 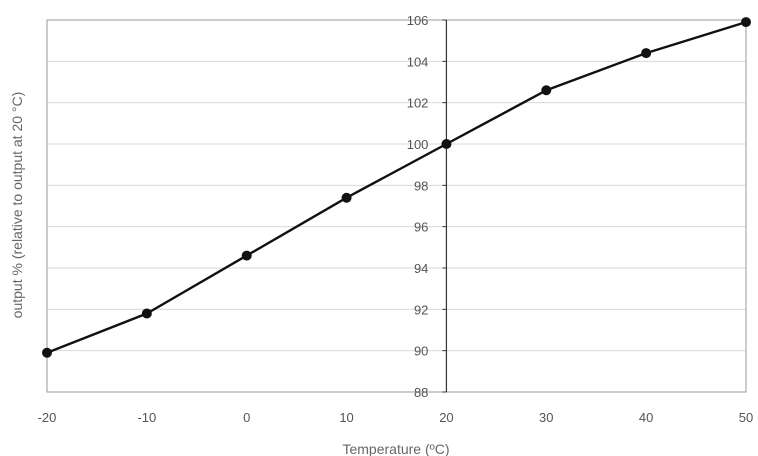 What do you see at coordinates (421, 351) in the screenshot?
I see `y-tick-label: 90` at bounding box center [421, 351].